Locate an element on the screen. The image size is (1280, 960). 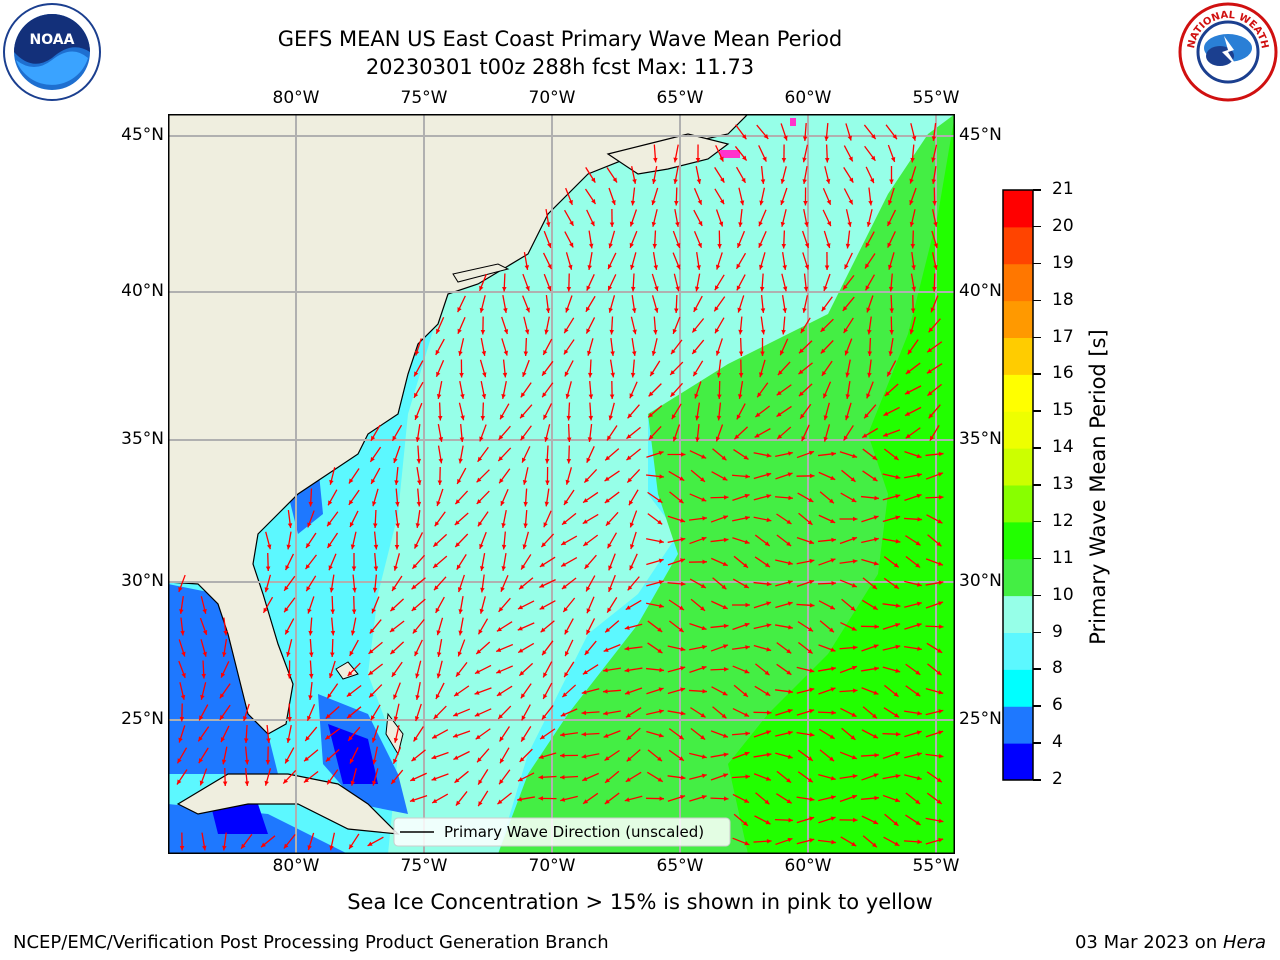
lat-label-right: 45°N is located at coordinates (980, 135).